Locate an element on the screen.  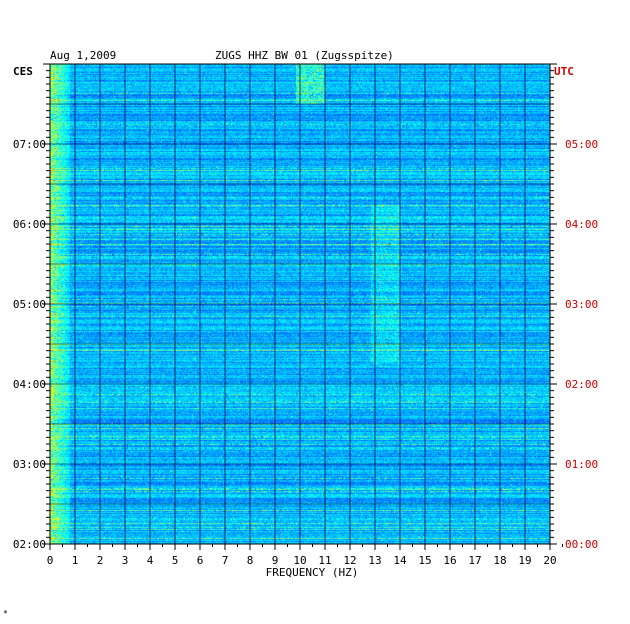
x-tick-label: 5 is located at coordinates (175, 560).